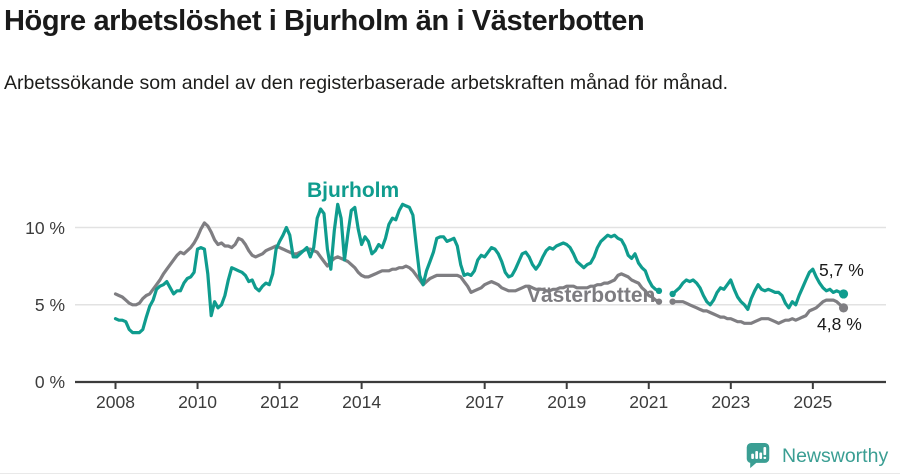  Describe the element at coordinates (758, 289) in the screenshot. I see `series-line-bjurholm-seg1` at that location.